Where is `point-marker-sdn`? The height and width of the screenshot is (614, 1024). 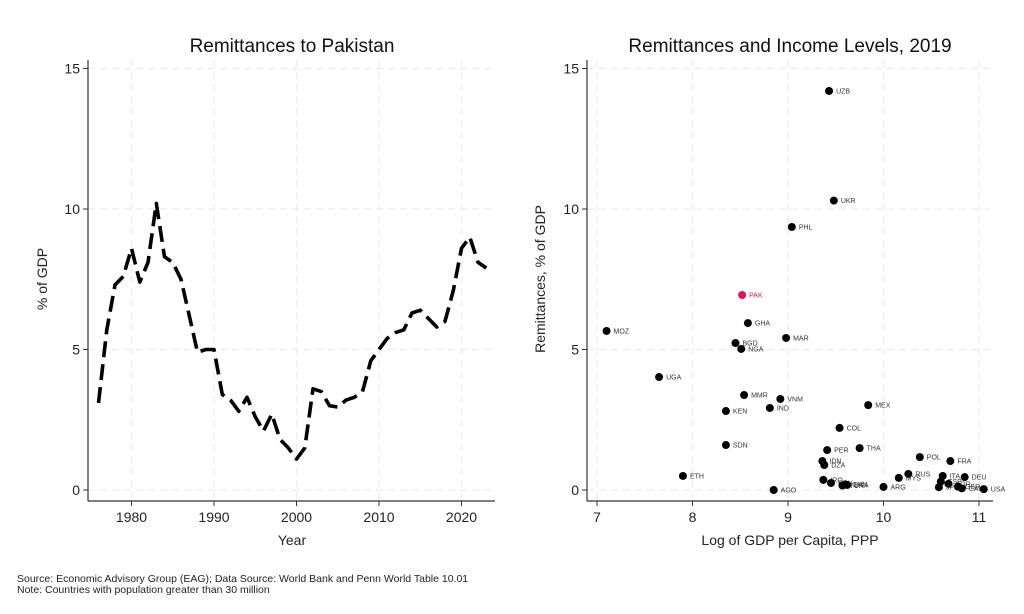
point-marker-sdn is located at coordinates (725, 445).